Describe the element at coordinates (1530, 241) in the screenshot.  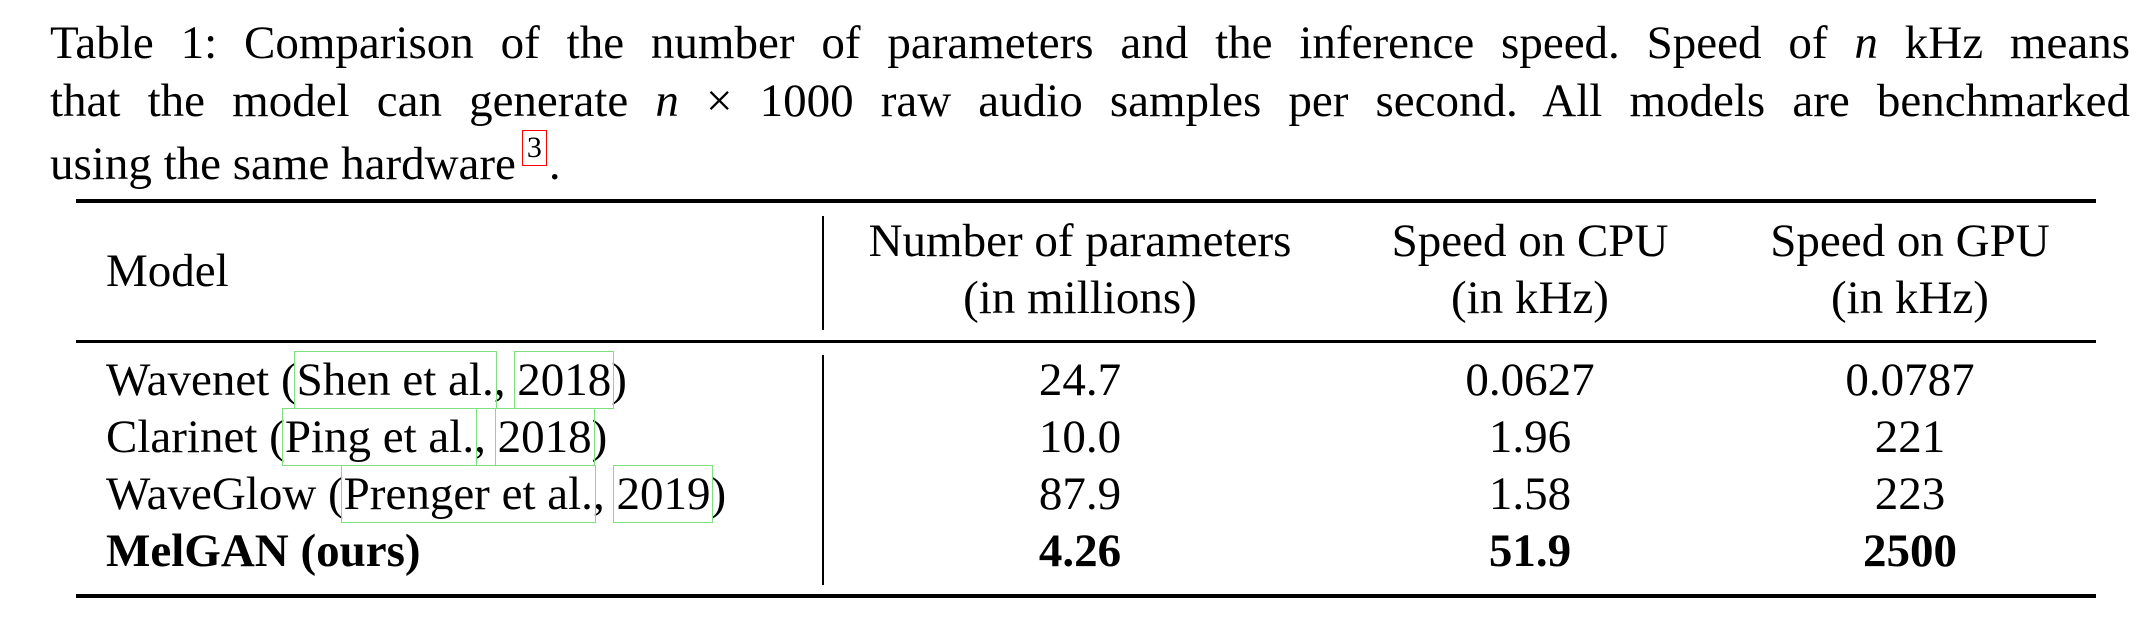
I see `header-cpu-line1: Speed on CPU` at that location.